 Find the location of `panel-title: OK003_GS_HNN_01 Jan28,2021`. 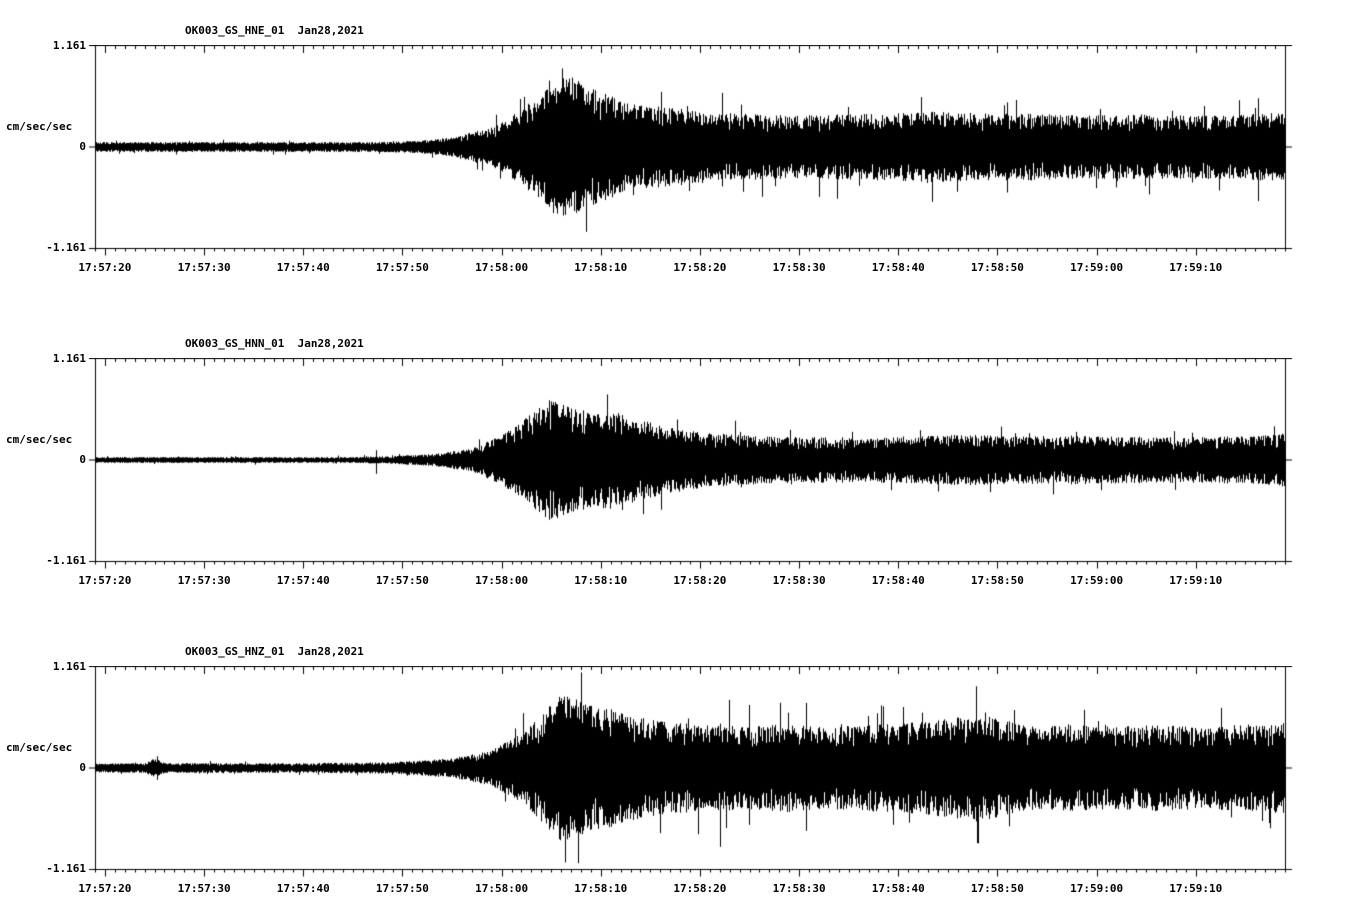

panel-title: OK003_GS_HNN_01 Jan28,2021 is located at coordinates (274, 343).